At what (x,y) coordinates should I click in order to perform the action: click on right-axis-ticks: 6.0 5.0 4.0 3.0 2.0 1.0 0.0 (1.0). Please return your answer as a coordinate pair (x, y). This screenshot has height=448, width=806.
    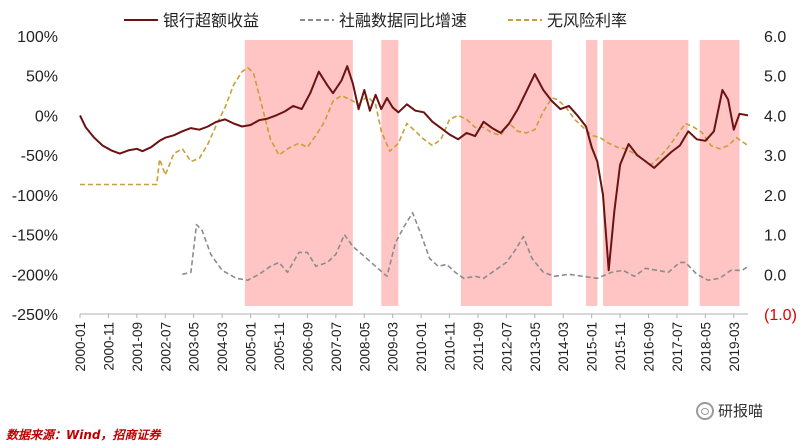
    Looking at the image, I should click on (780, 176).